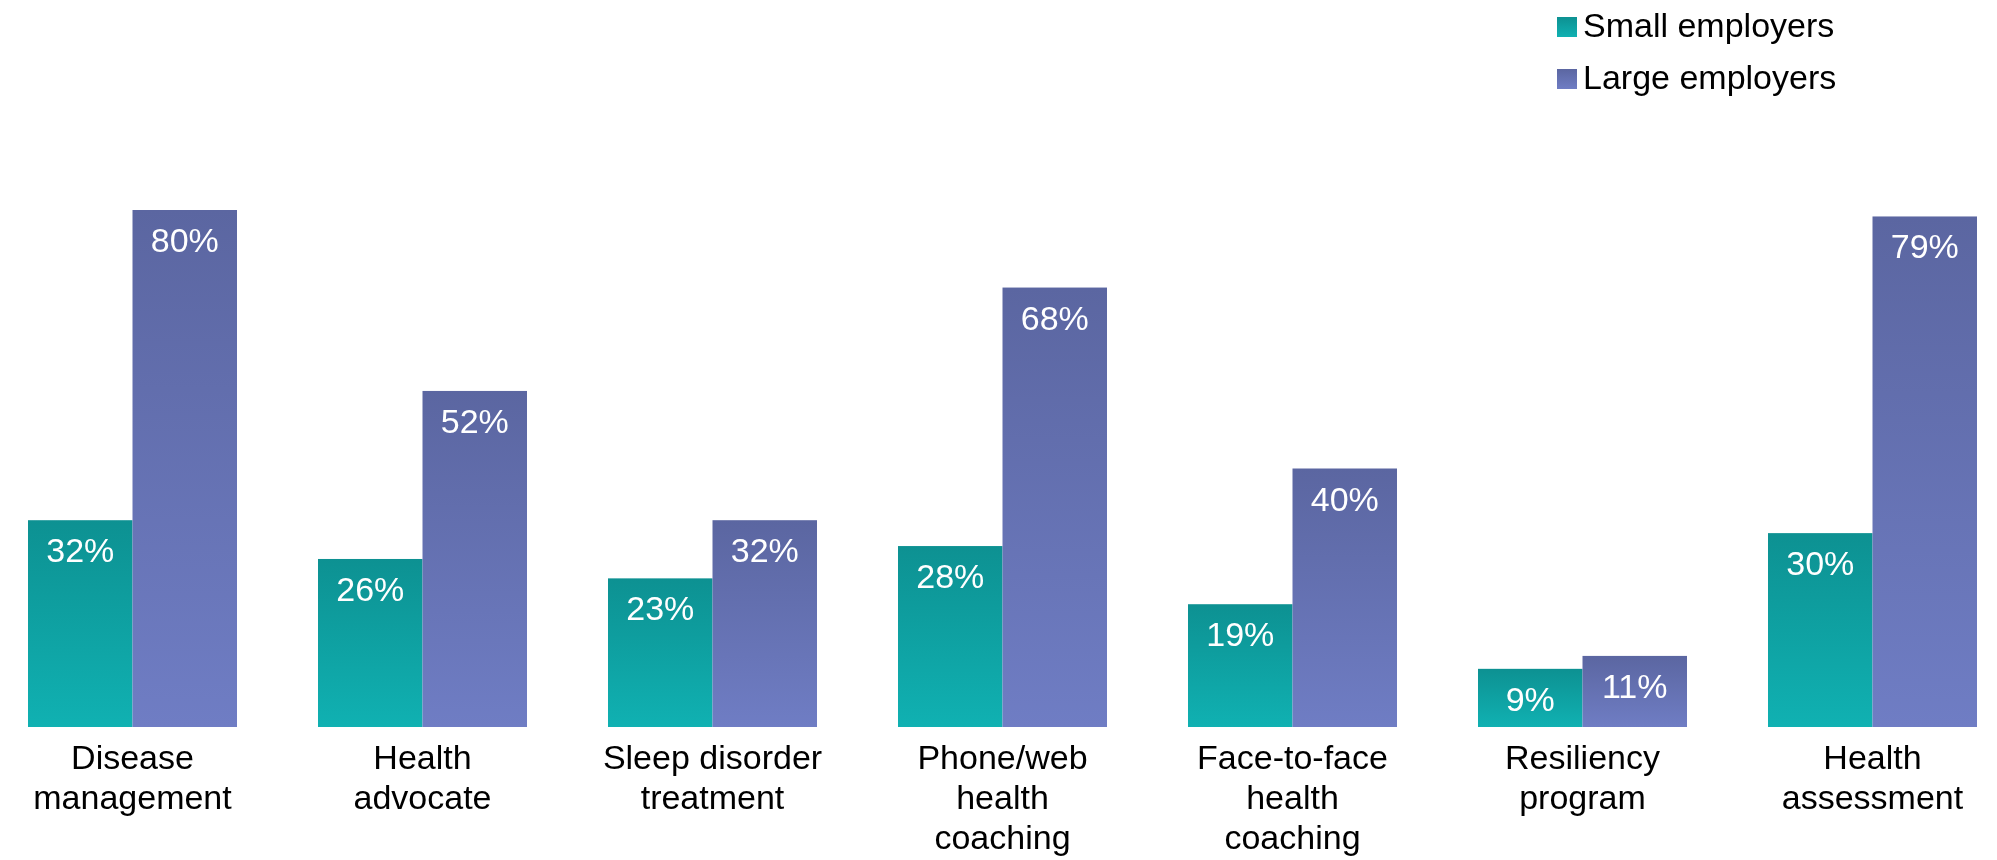 The image size is (1997, 860). I want to click on x-tick-label: Health assessment, so click(1872, 777).